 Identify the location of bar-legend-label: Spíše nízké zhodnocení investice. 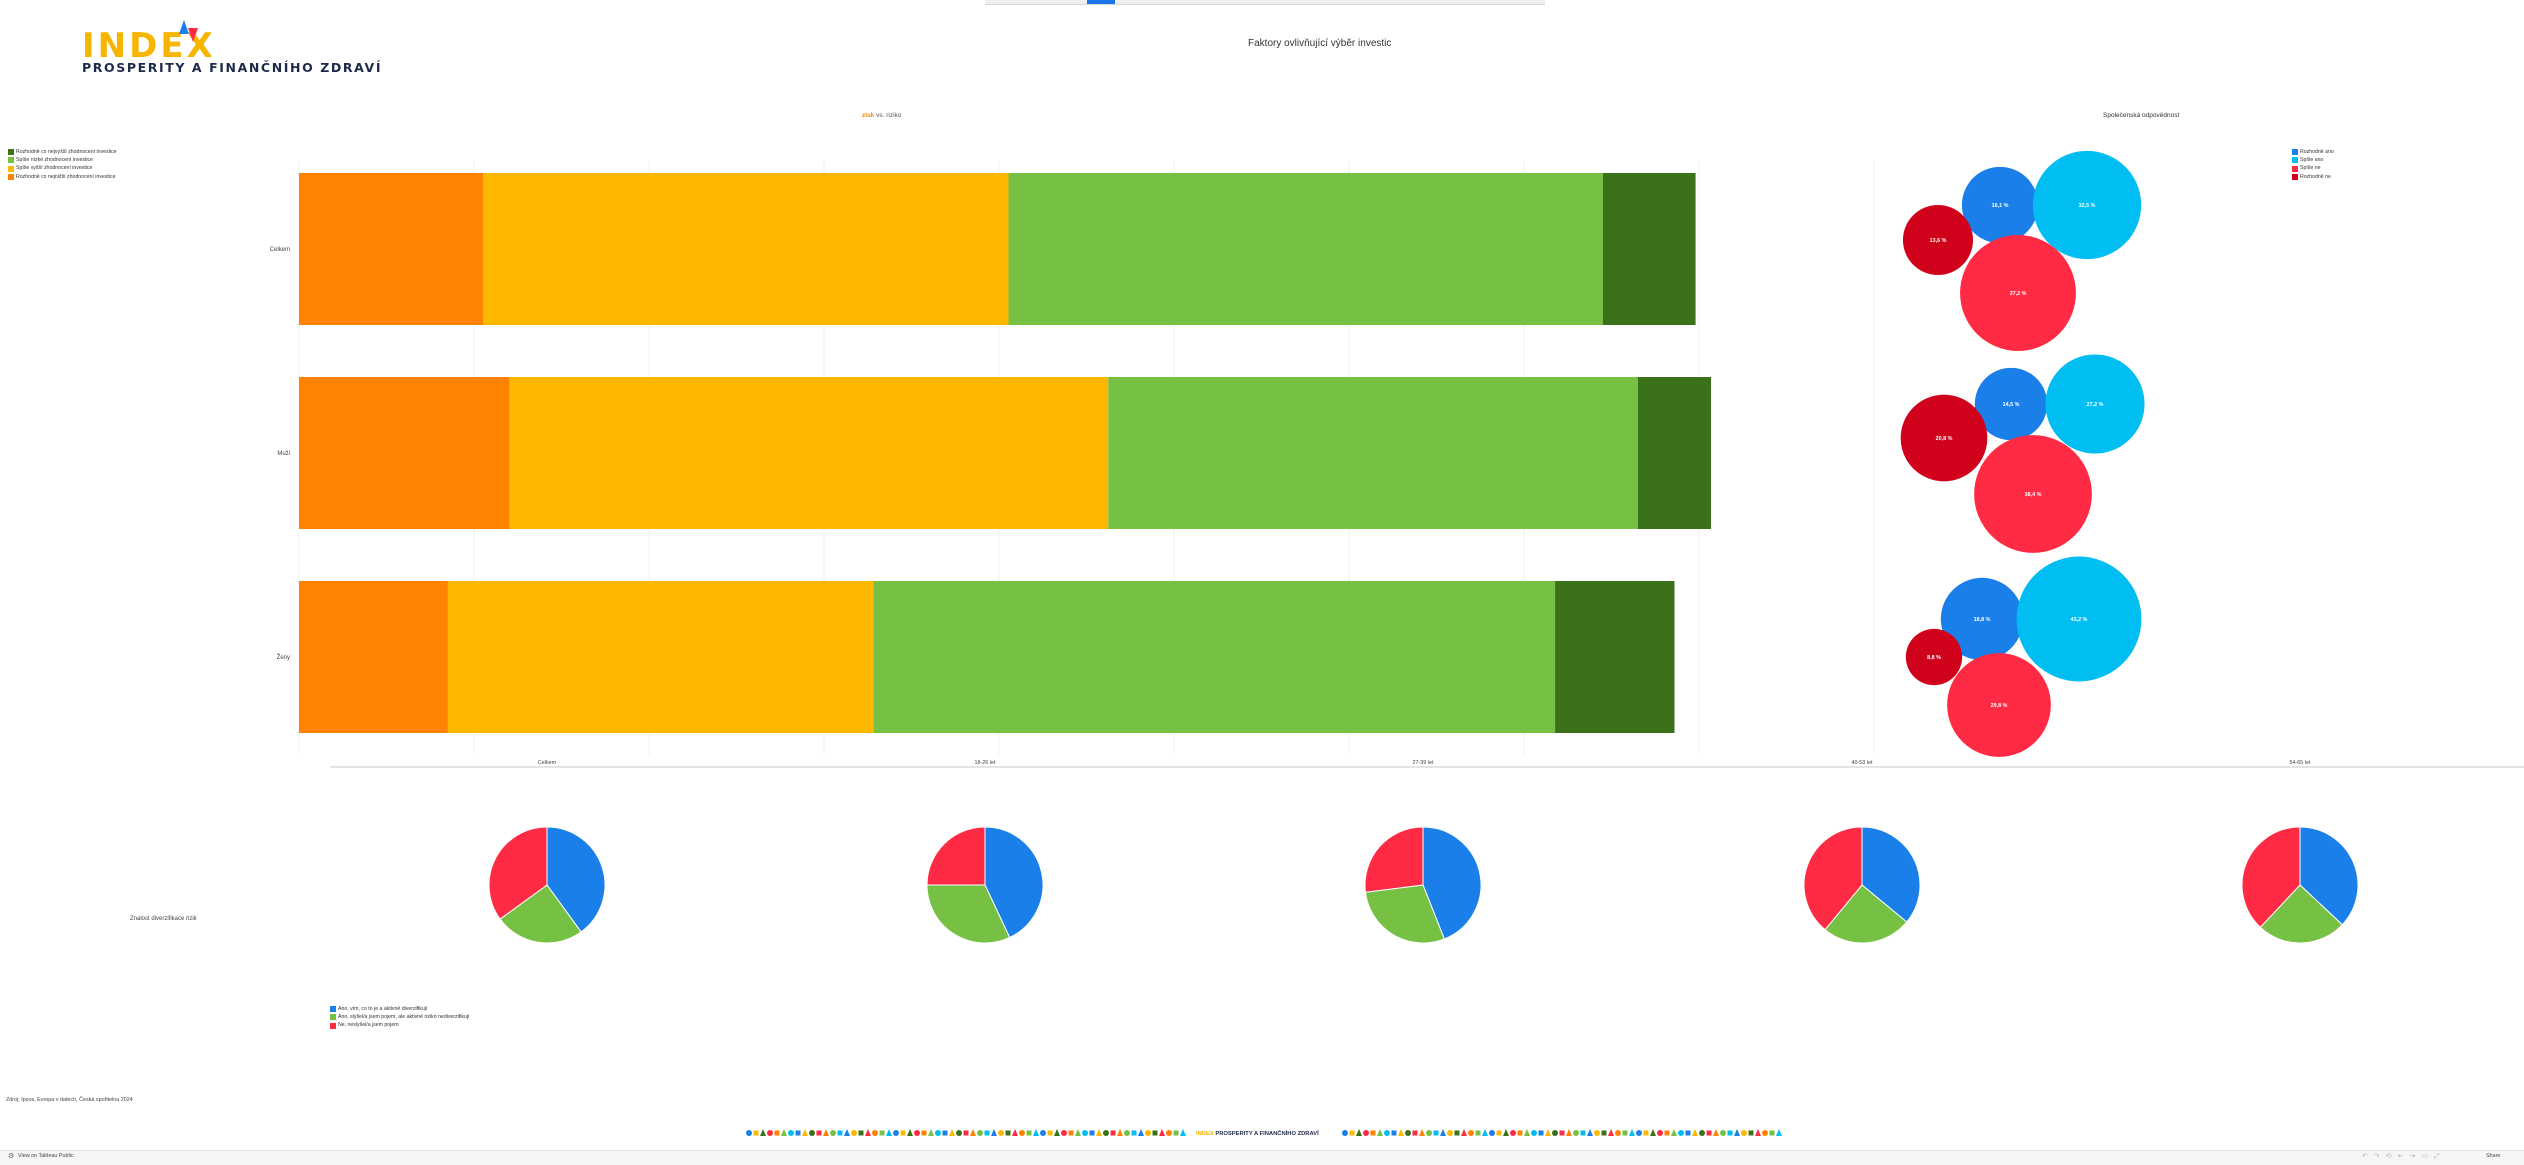
(54, 160).